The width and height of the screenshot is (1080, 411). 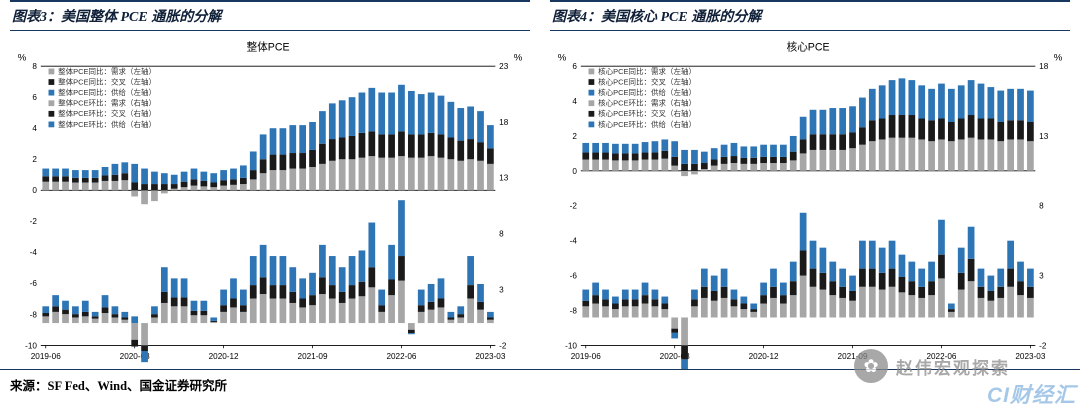 What do you see at coordinates (871, 366) in the screenshot?
I see `watermark-logo-icon: ✿` at bounding box center [871, 366].